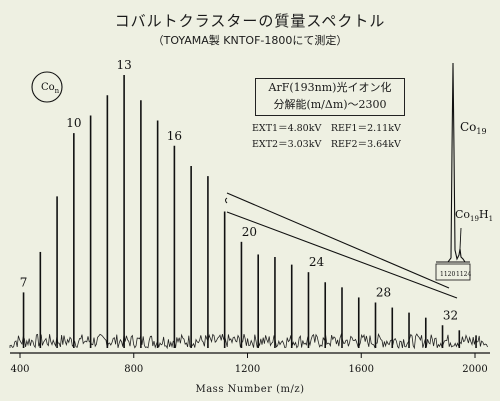 The width and height of the screenshot is (500, 401). What do you see at coordinates (50, 88) in the screenshot?
I see `species-badge-label: Con` at bounding box center [50, 88].